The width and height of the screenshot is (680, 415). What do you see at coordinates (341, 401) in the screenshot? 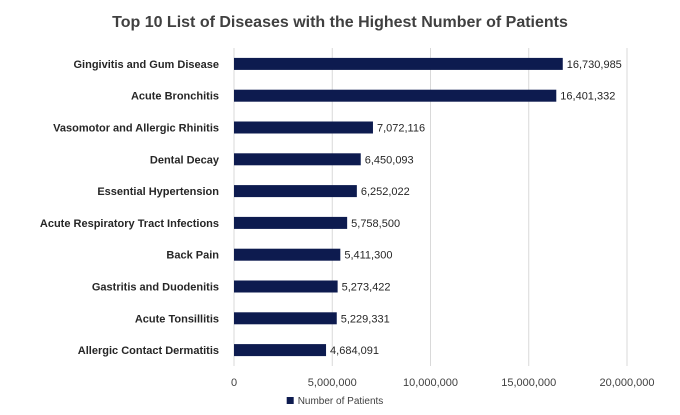
I see `legend-label: Number of Patients` at bounding box center [341, 401].